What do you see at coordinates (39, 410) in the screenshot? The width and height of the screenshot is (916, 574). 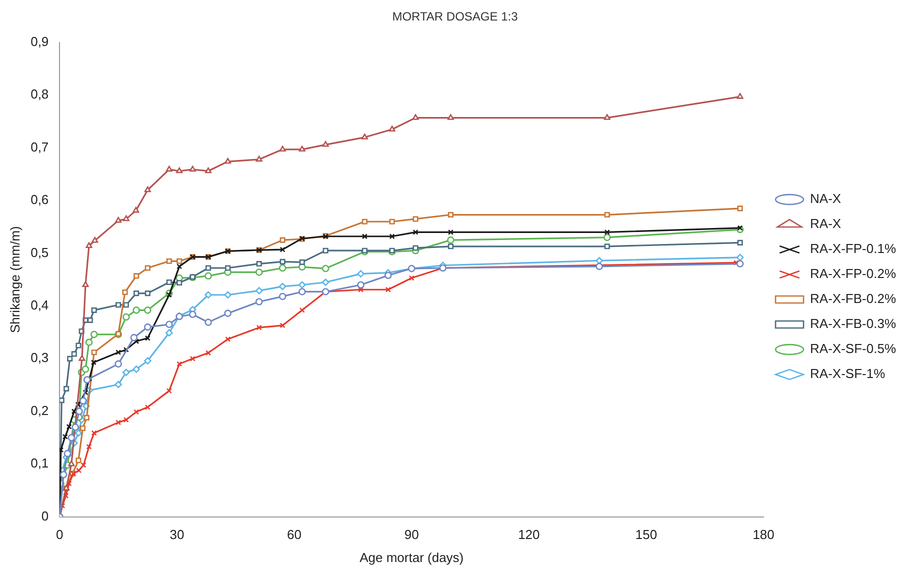 I see `y-tick-label: 0,2` at bounding box center [39, 410].